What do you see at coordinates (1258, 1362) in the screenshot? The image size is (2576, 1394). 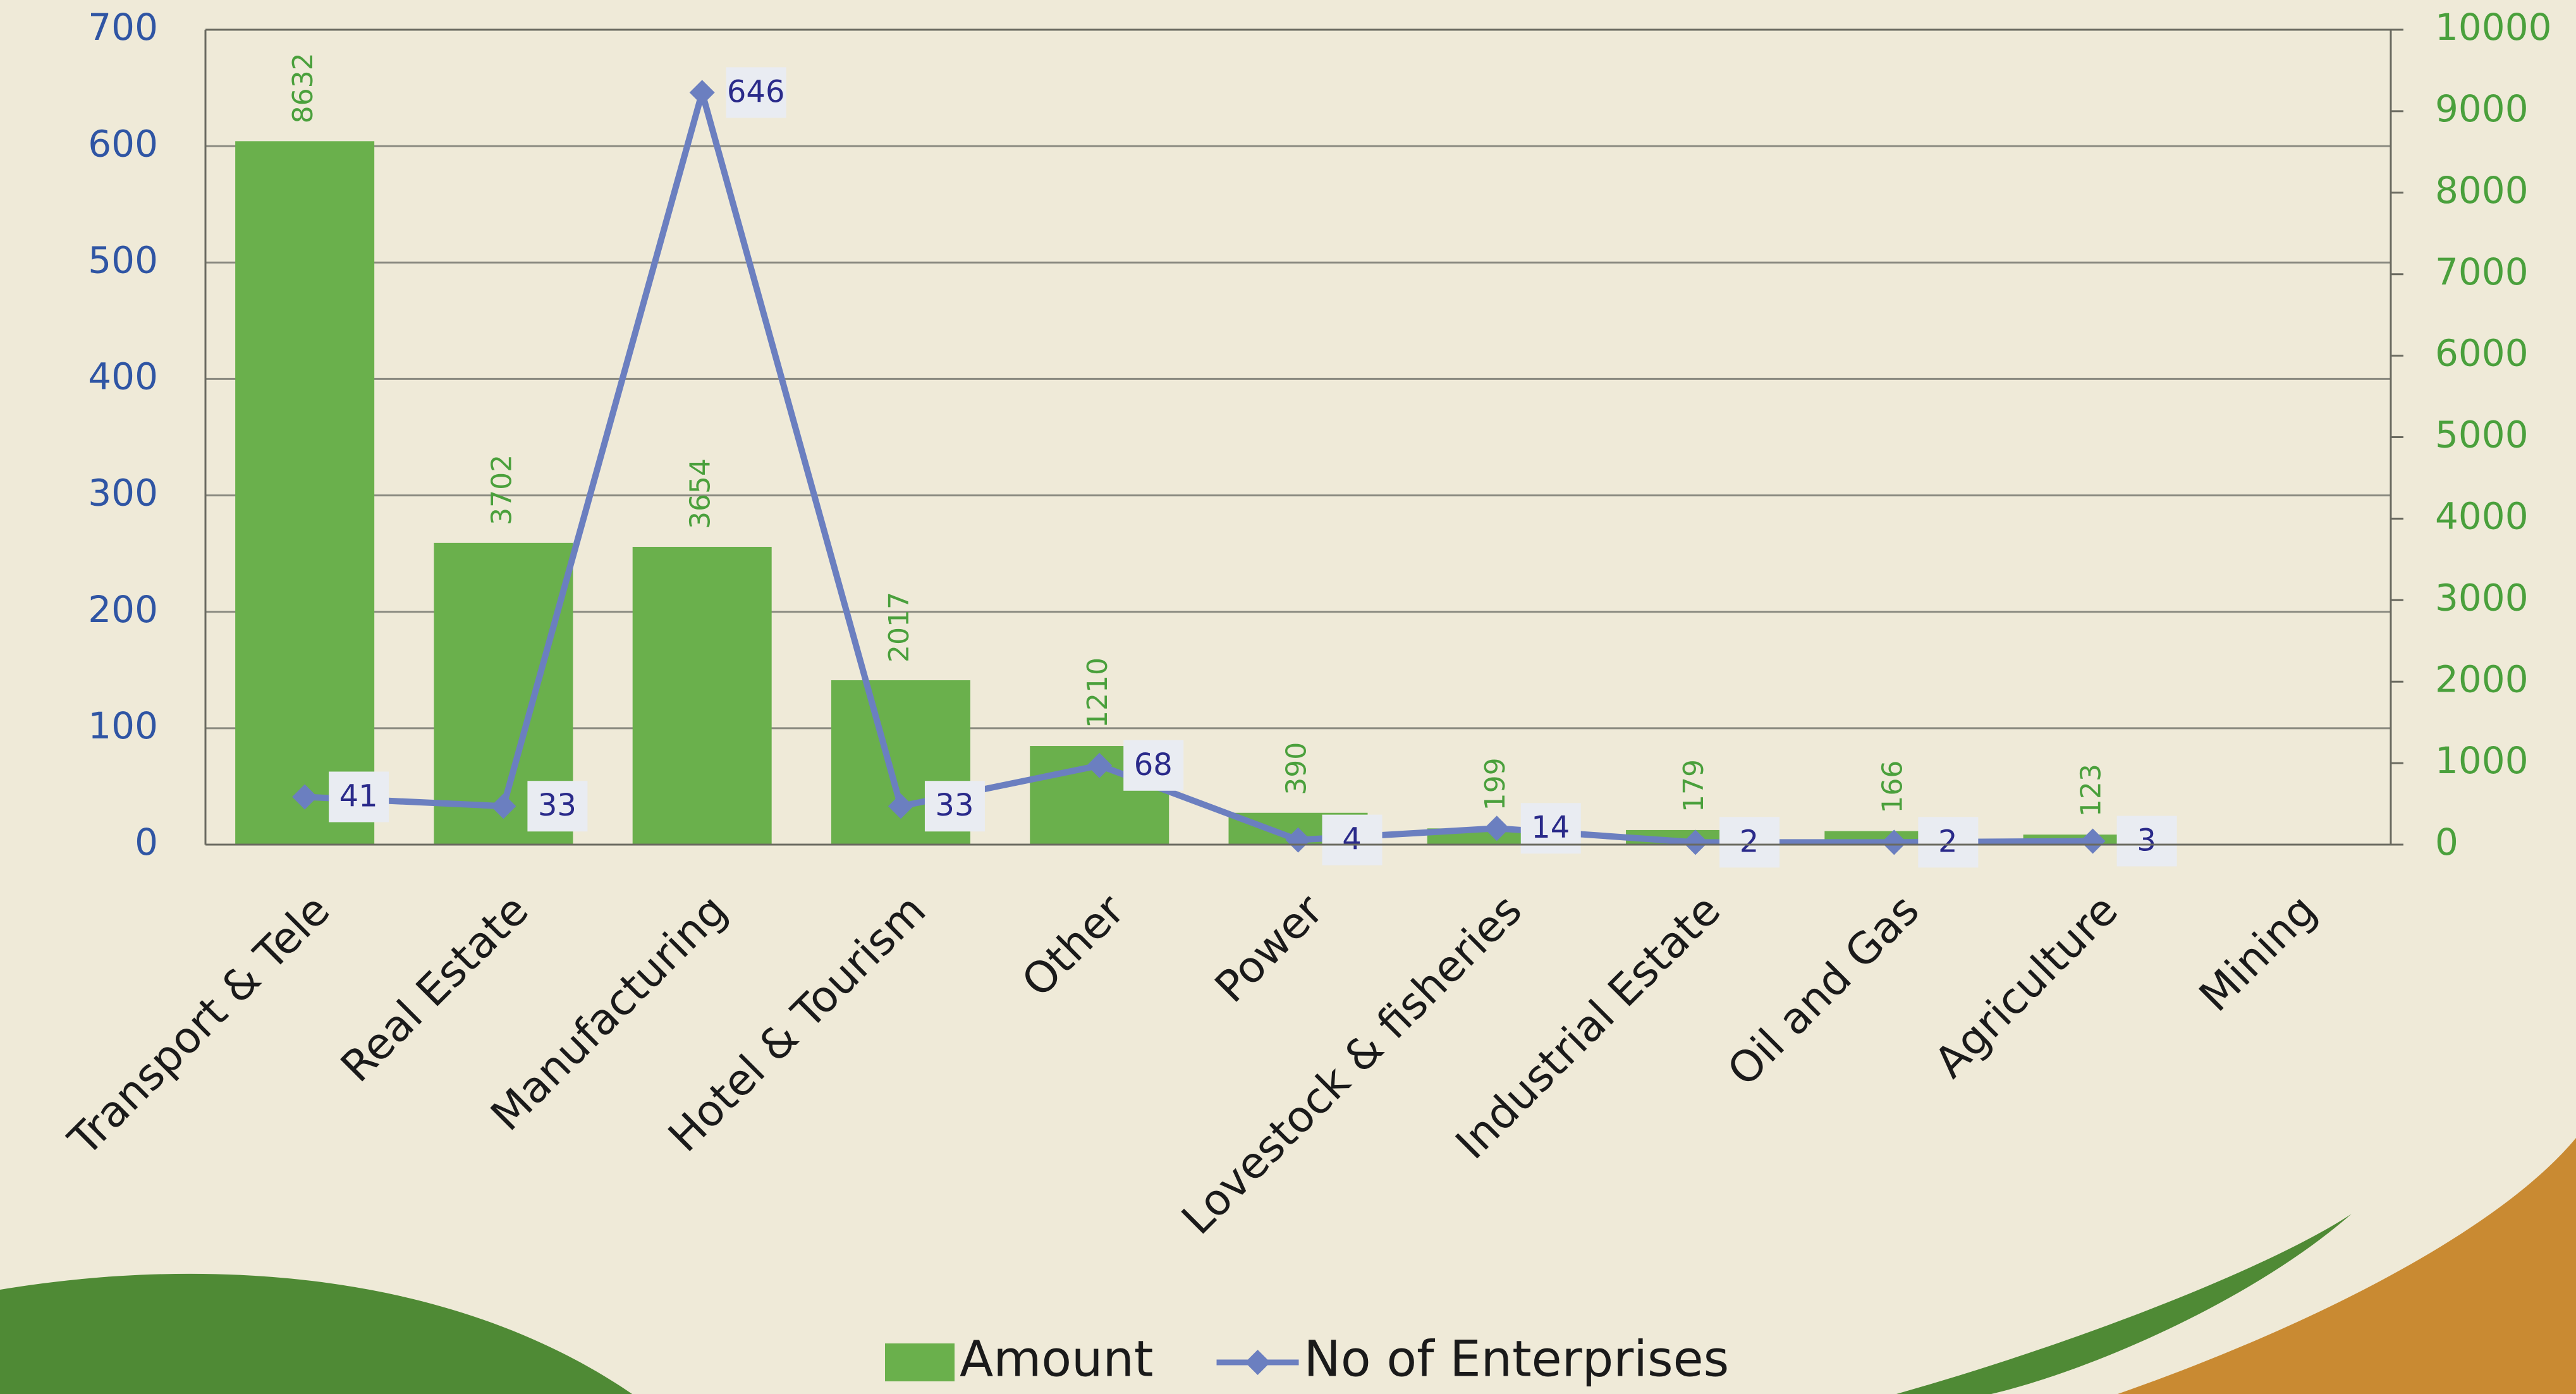 I see `legend-marker` at bounding box center [1258, 1362].